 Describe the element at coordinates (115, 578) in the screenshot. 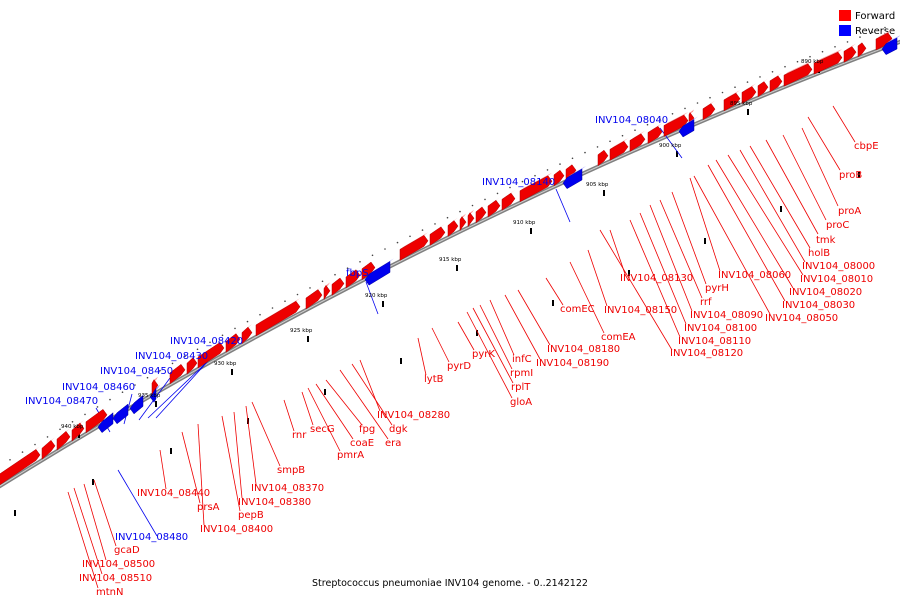

I see `gene-label-INV104_08510: INV104_08510` at that location.